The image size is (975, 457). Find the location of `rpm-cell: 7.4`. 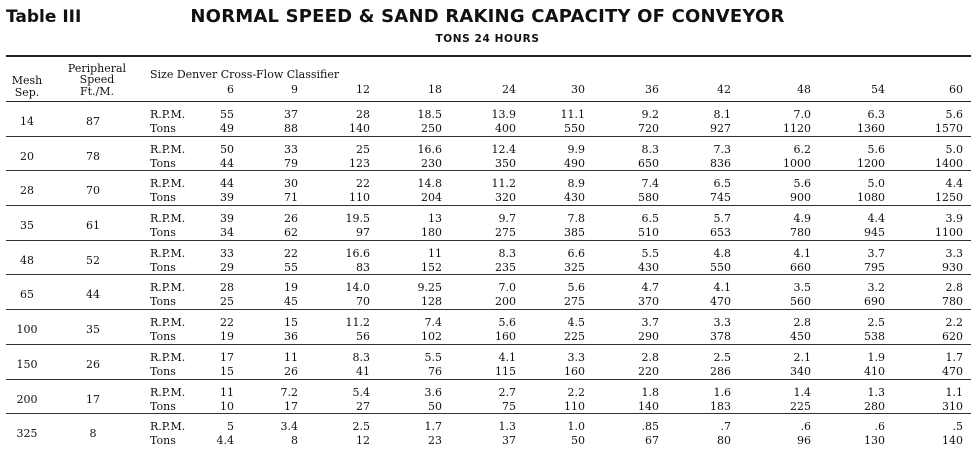

rpm-cell: 7.4 is located at coordinates (650, 184).